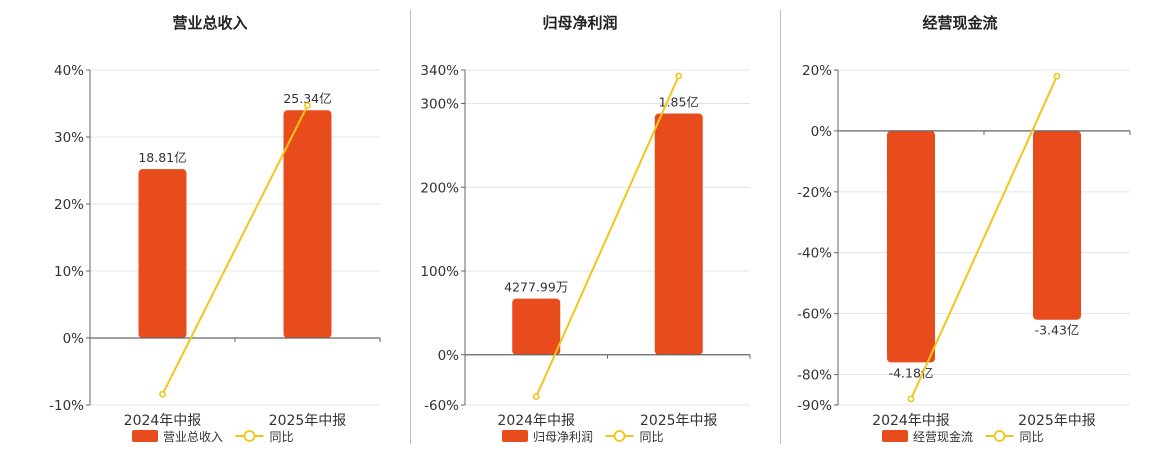 The height and width of the screenshot is (450, 1160). I want to click on y-tick-label: -40%, so click(814, 254).